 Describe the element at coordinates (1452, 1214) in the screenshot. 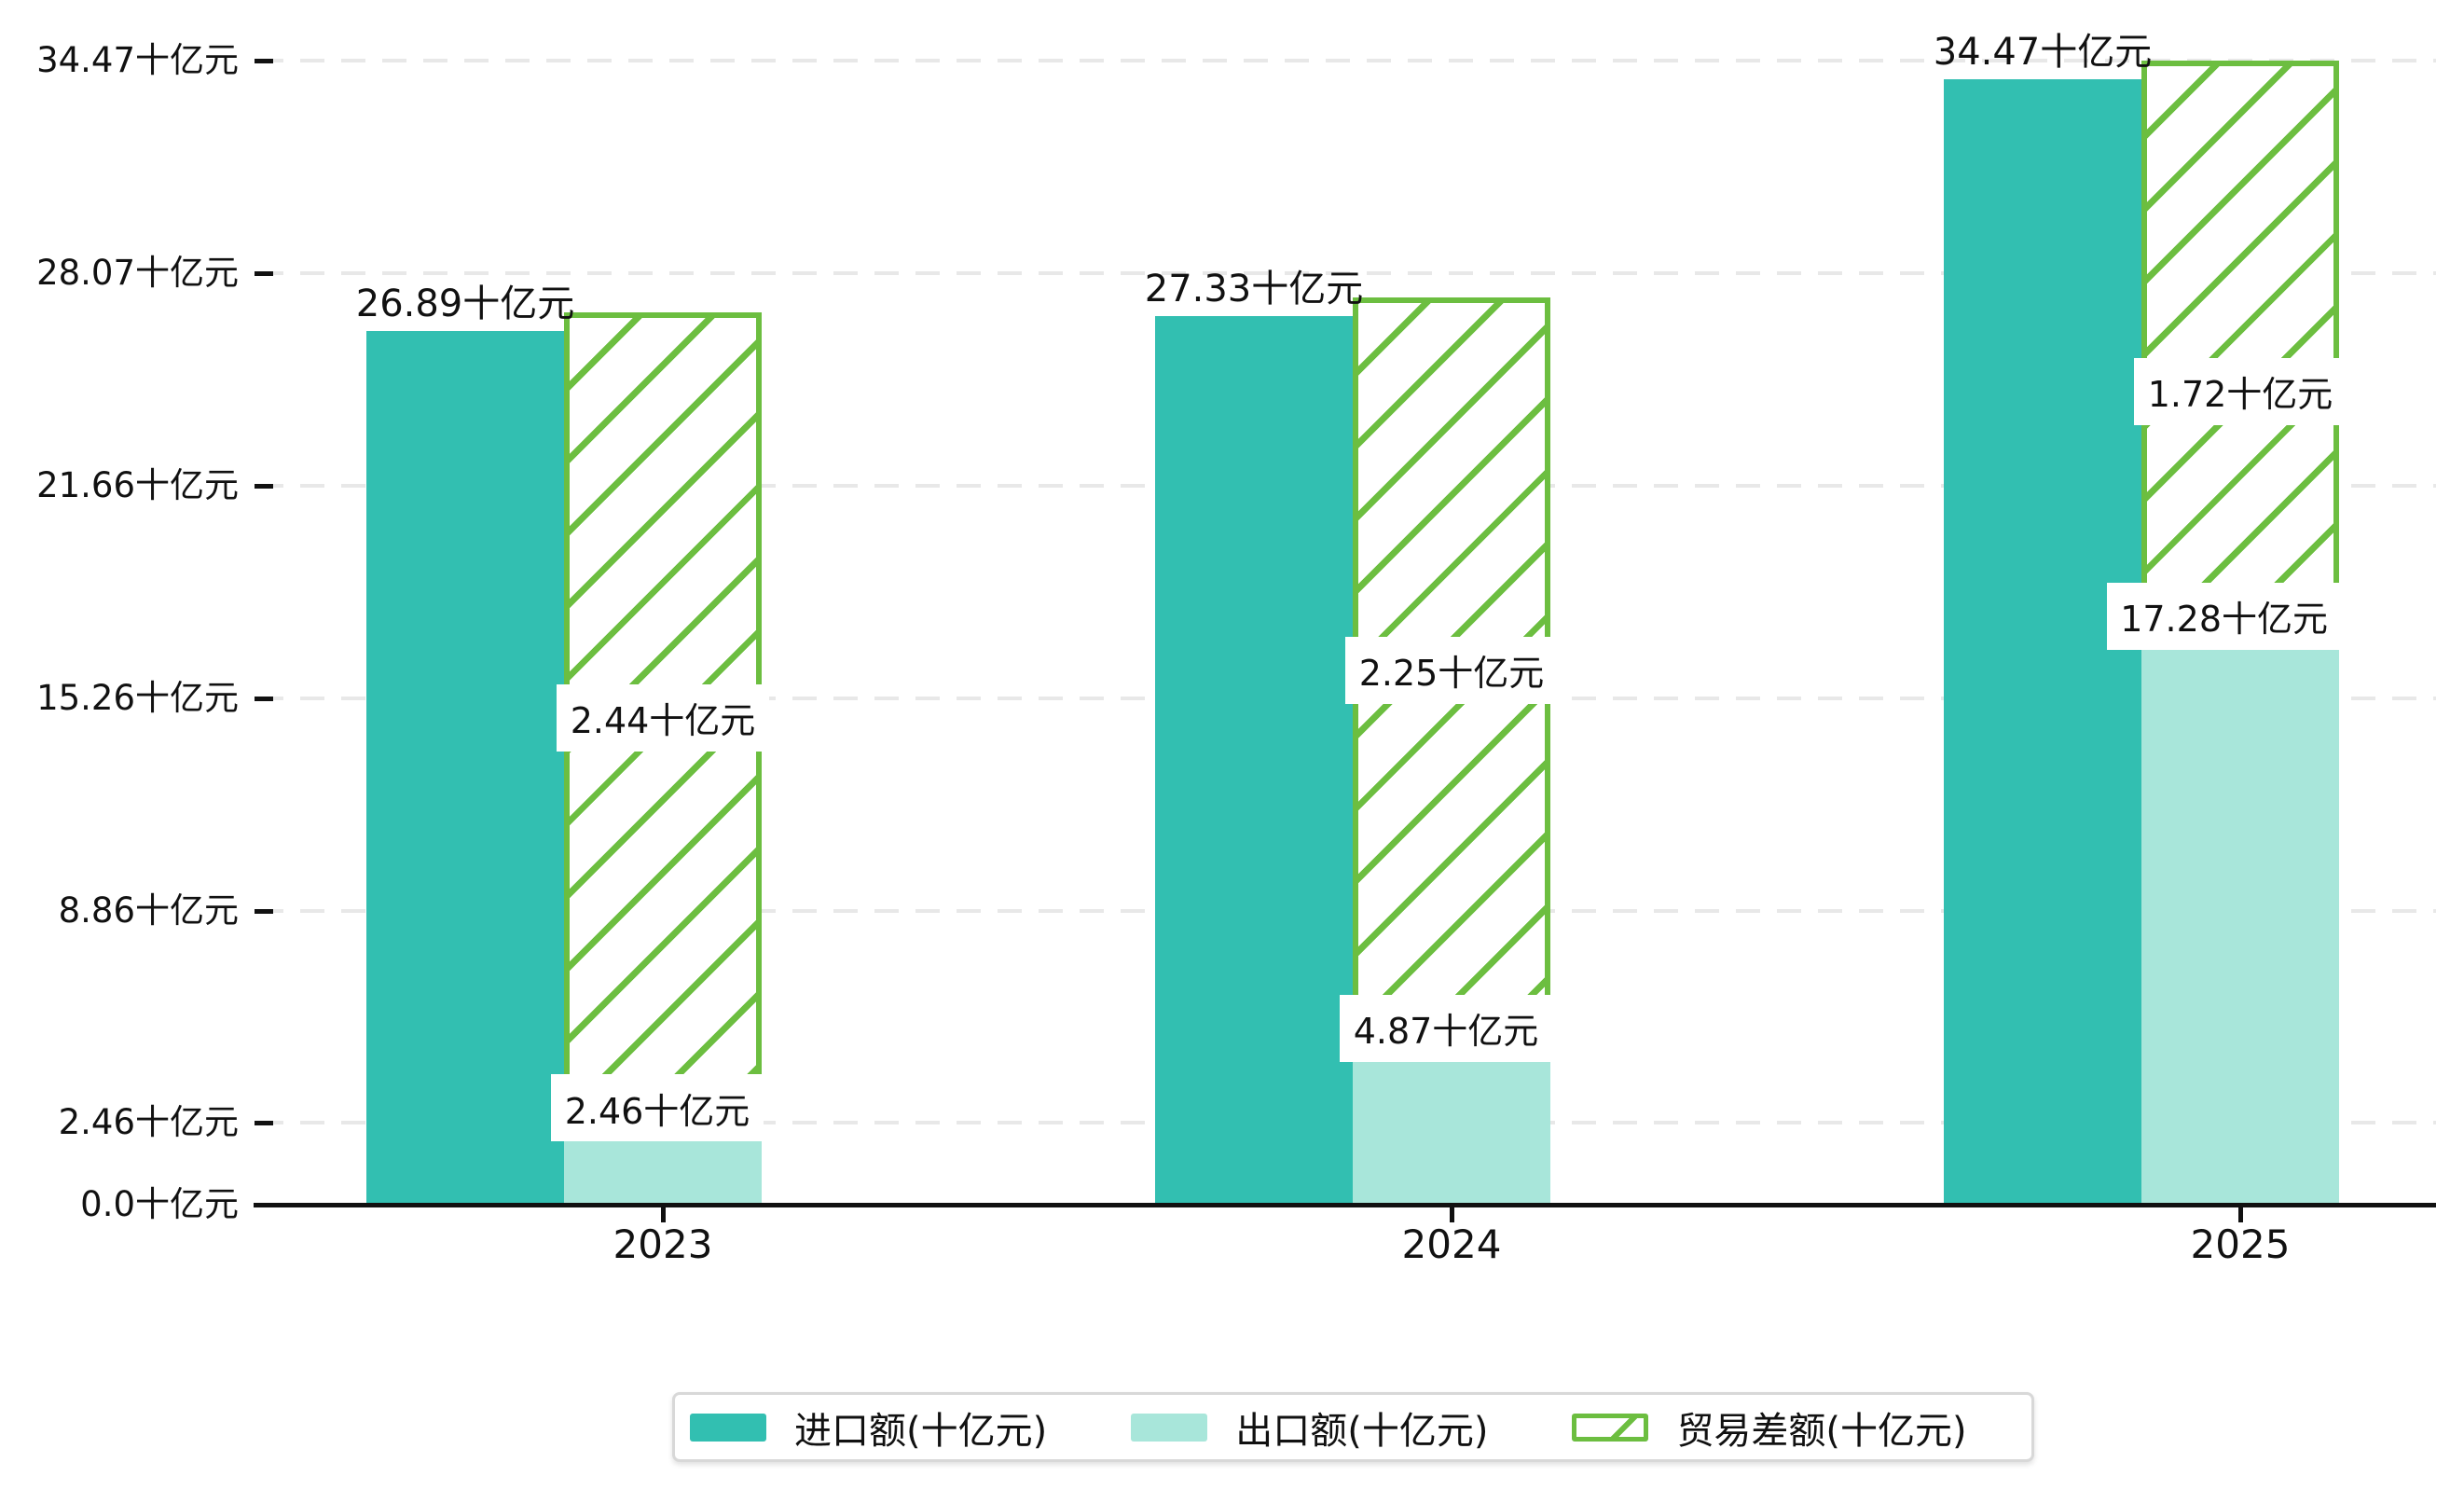

I see `x-axis-tick-2024` at that location.